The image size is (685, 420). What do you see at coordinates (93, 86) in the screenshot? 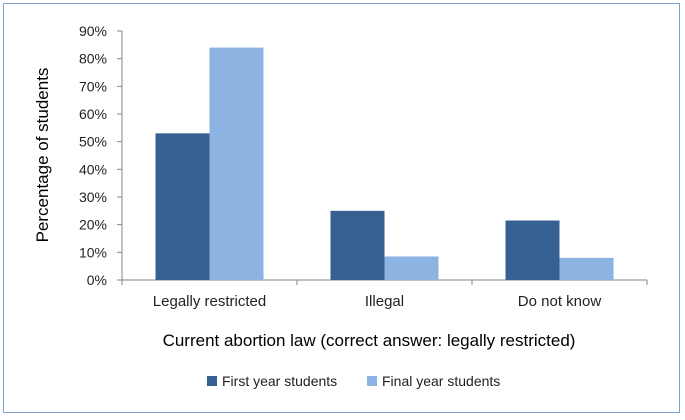
I see `y-tick-label: 70%` at bounding box center [93, 86].